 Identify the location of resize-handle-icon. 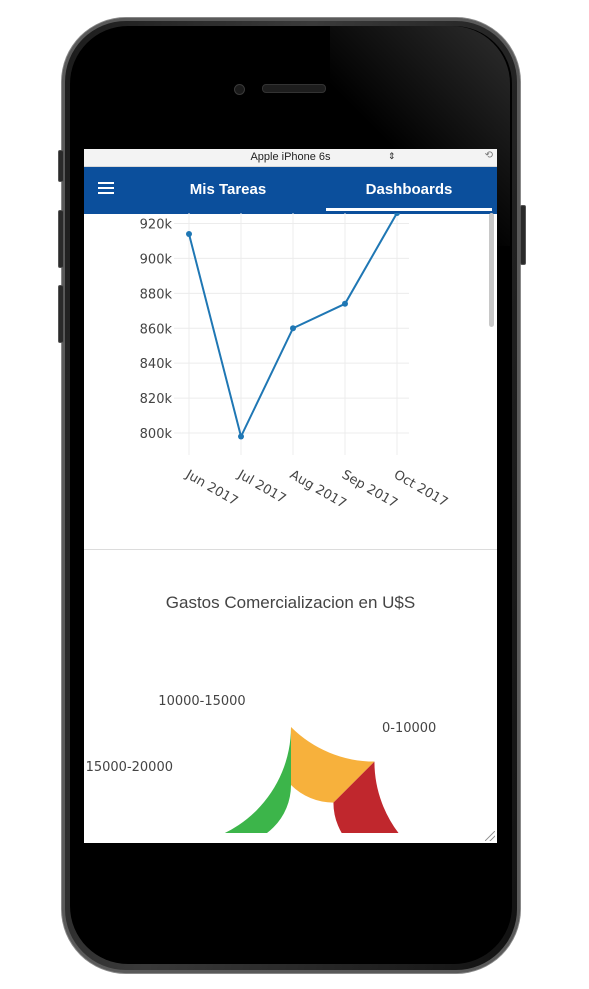
(490, 836).